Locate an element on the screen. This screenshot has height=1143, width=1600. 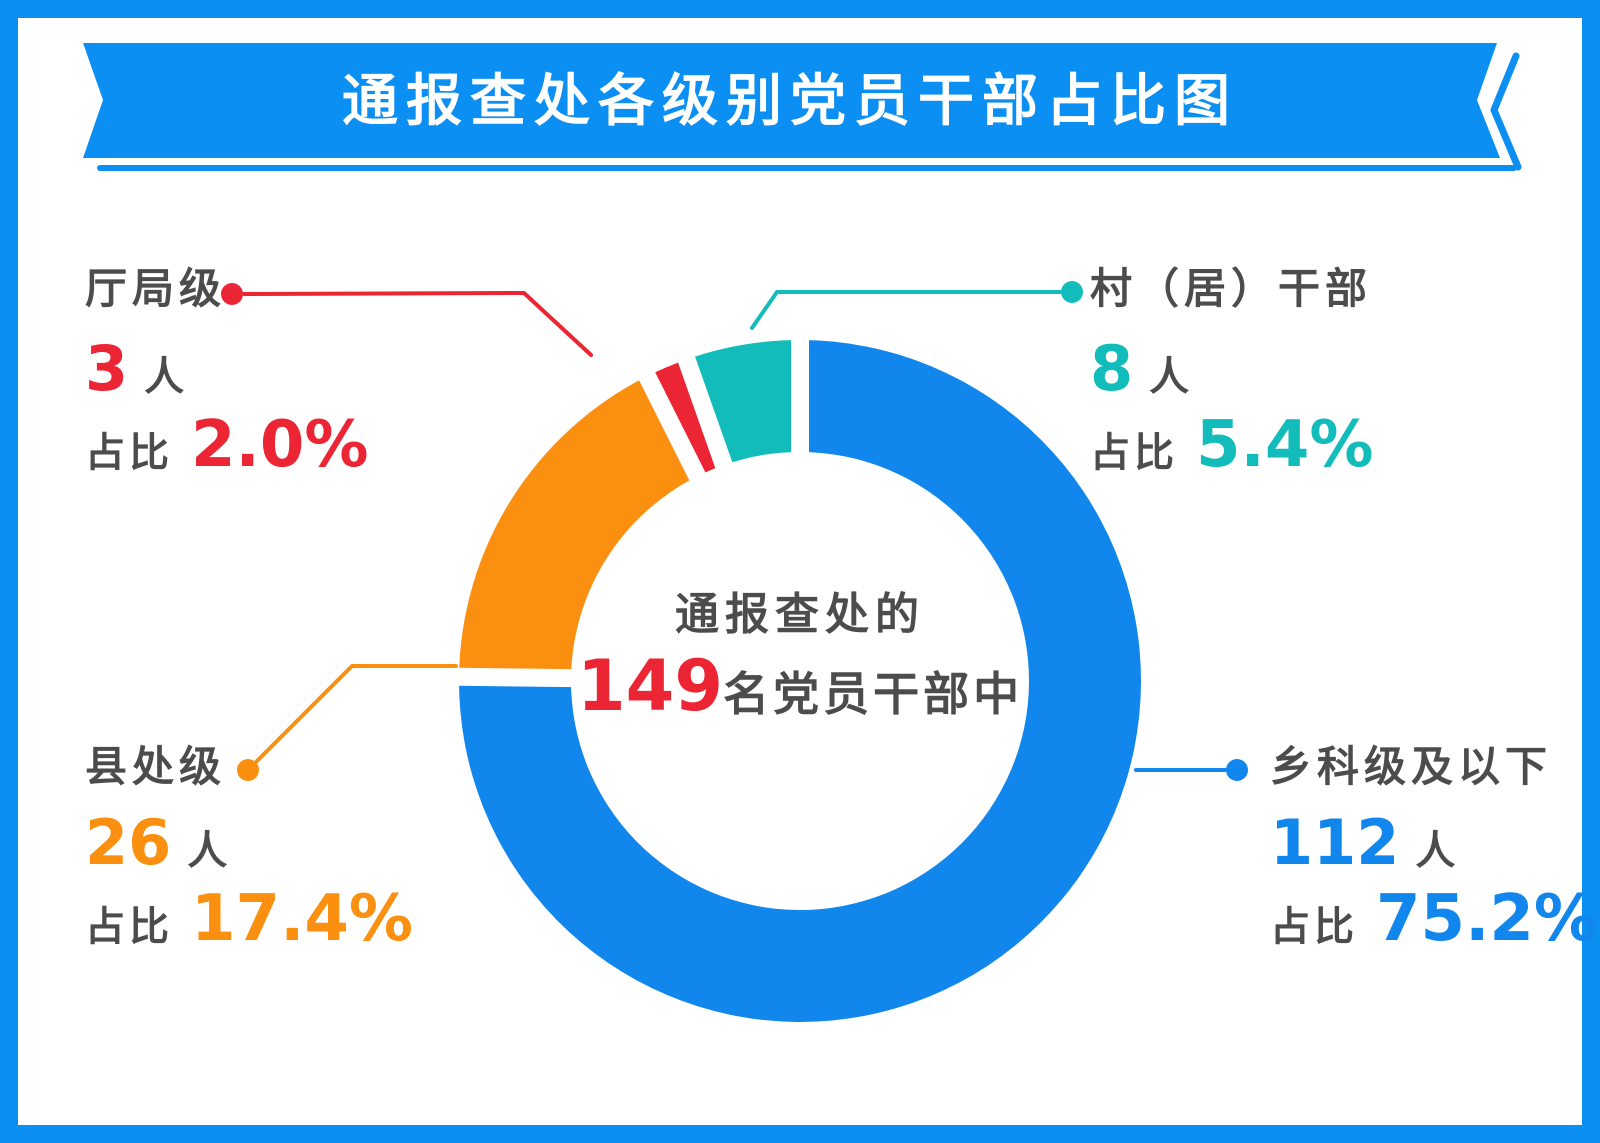
center-suffix: 名党员干部中 is located at coordinates (873, 694).